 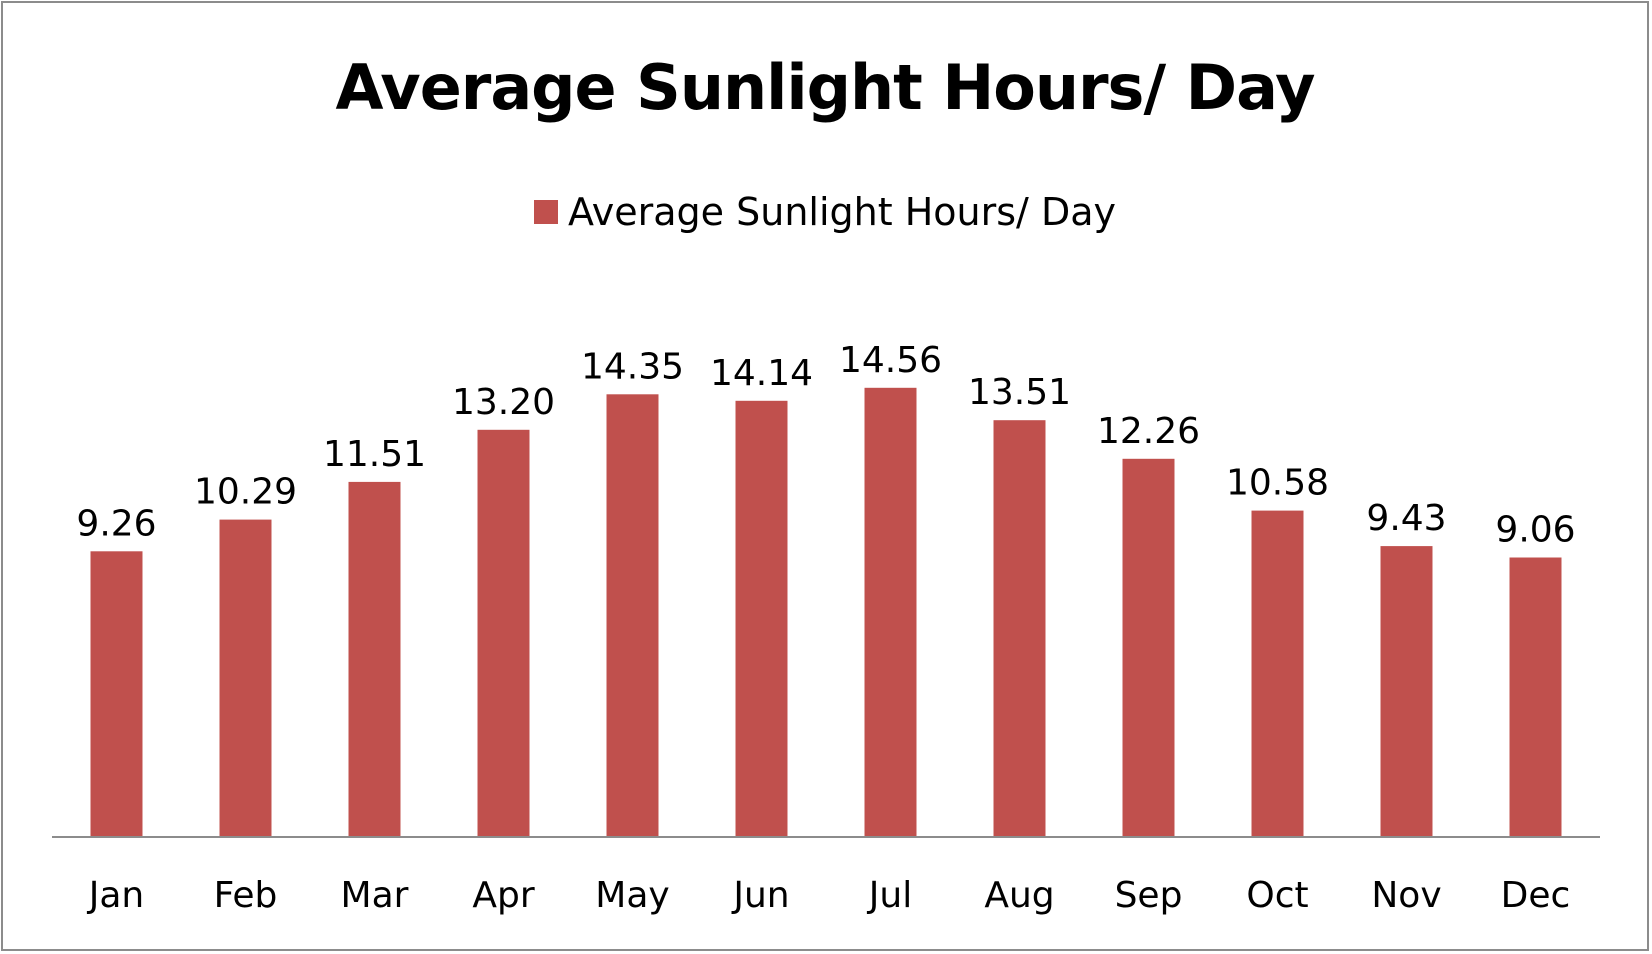 I want to click on data-label-jun: 14.14, so click(x=761, y=373).